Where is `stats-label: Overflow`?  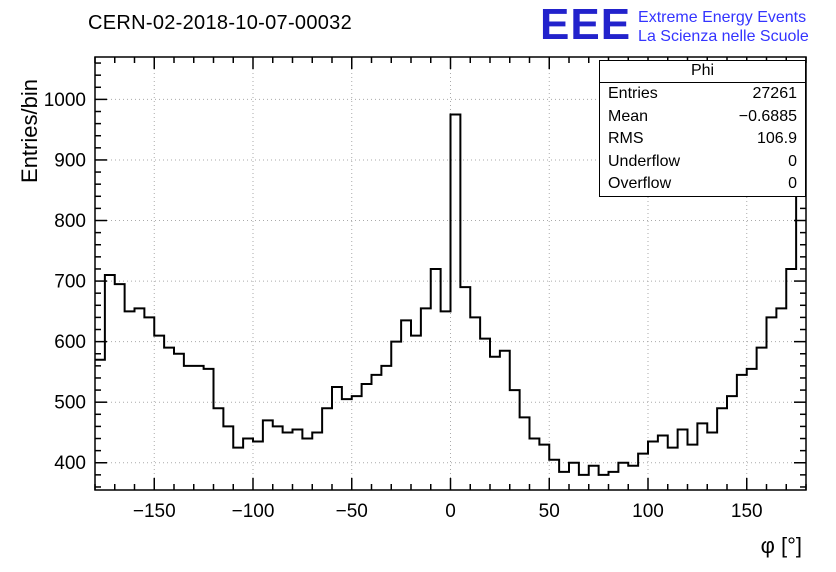
stats-label: Overflow is located at coordinates (640, 183).